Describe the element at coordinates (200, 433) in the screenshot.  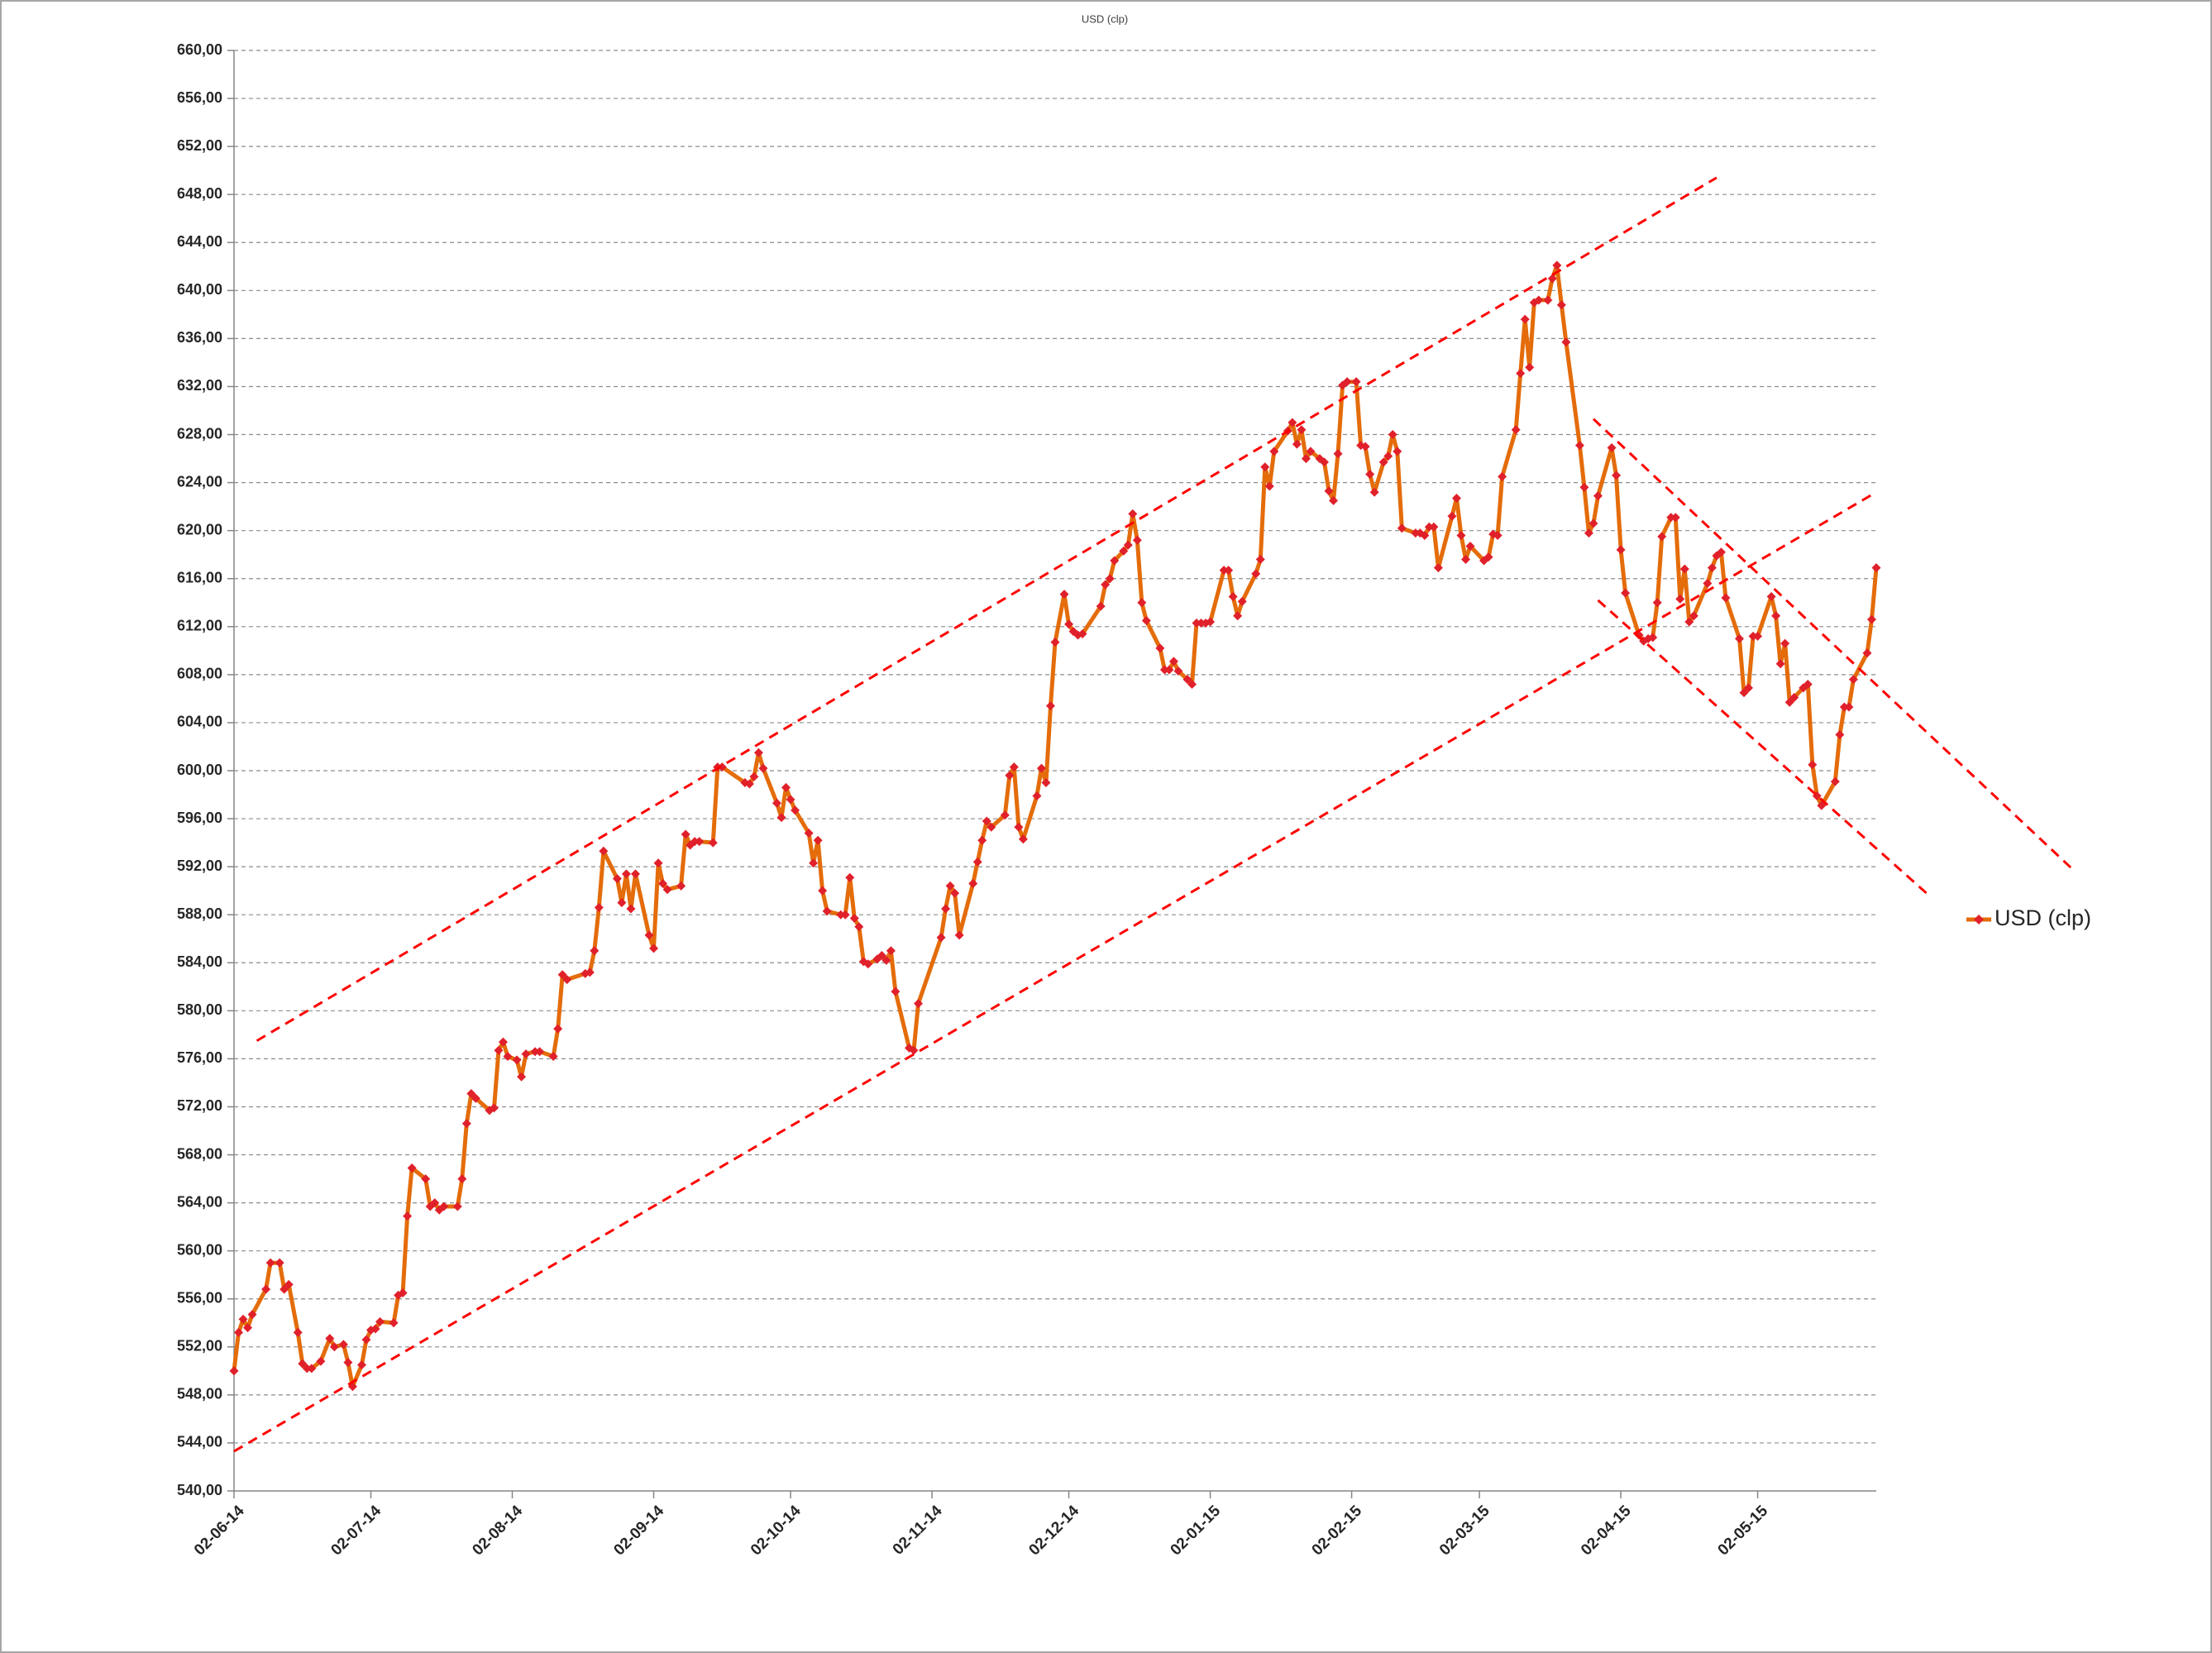
I see `y-tick-label: 628,00` at that location.